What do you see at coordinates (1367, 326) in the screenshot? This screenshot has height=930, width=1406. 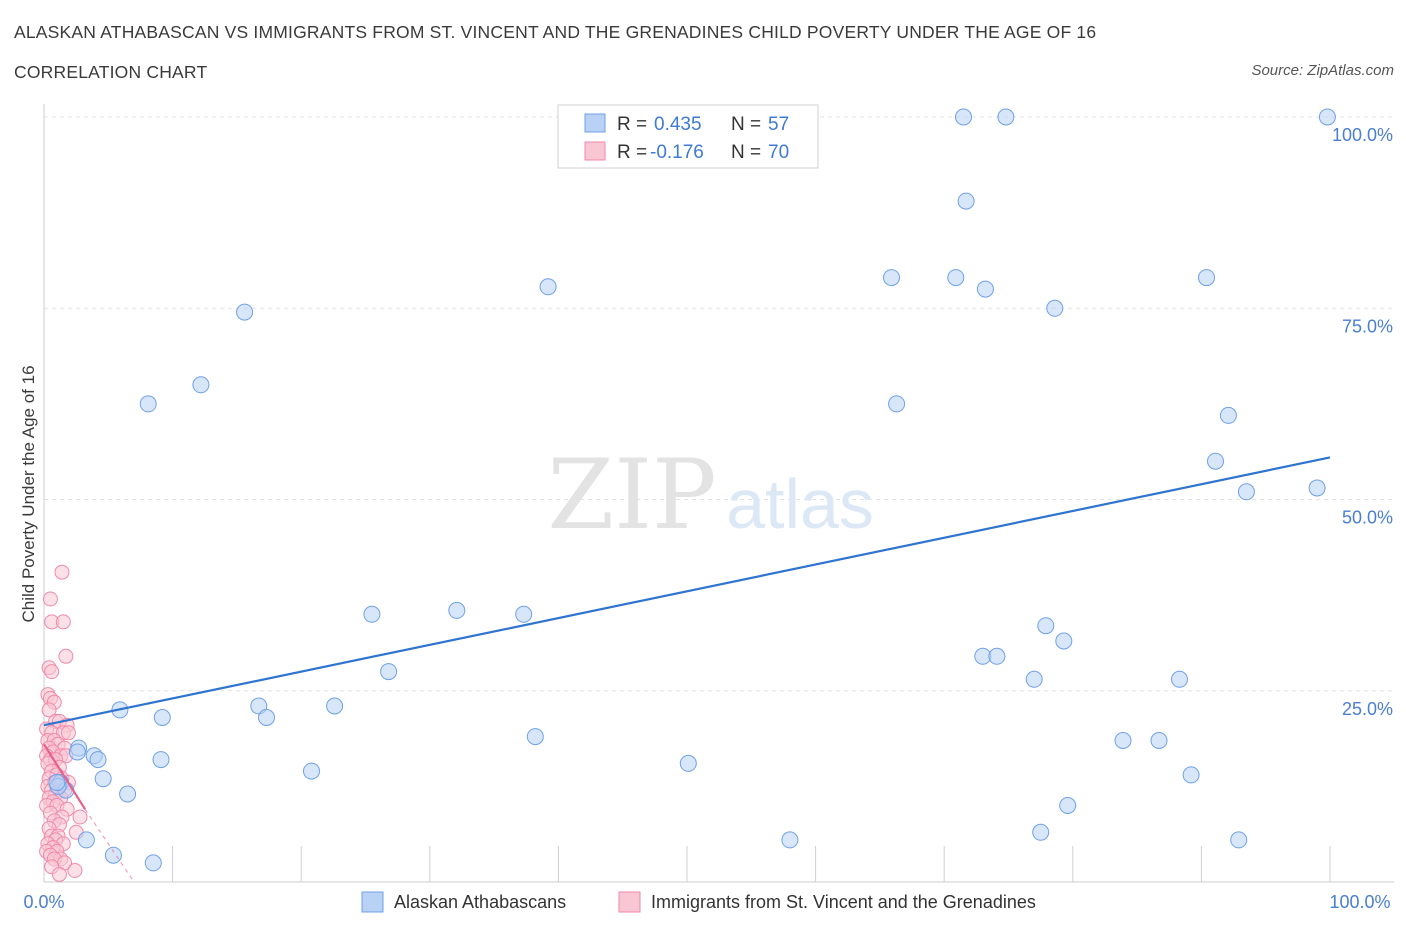 I see `y-tick-label-75: 75.0%` at bounding box center [1367, 326].